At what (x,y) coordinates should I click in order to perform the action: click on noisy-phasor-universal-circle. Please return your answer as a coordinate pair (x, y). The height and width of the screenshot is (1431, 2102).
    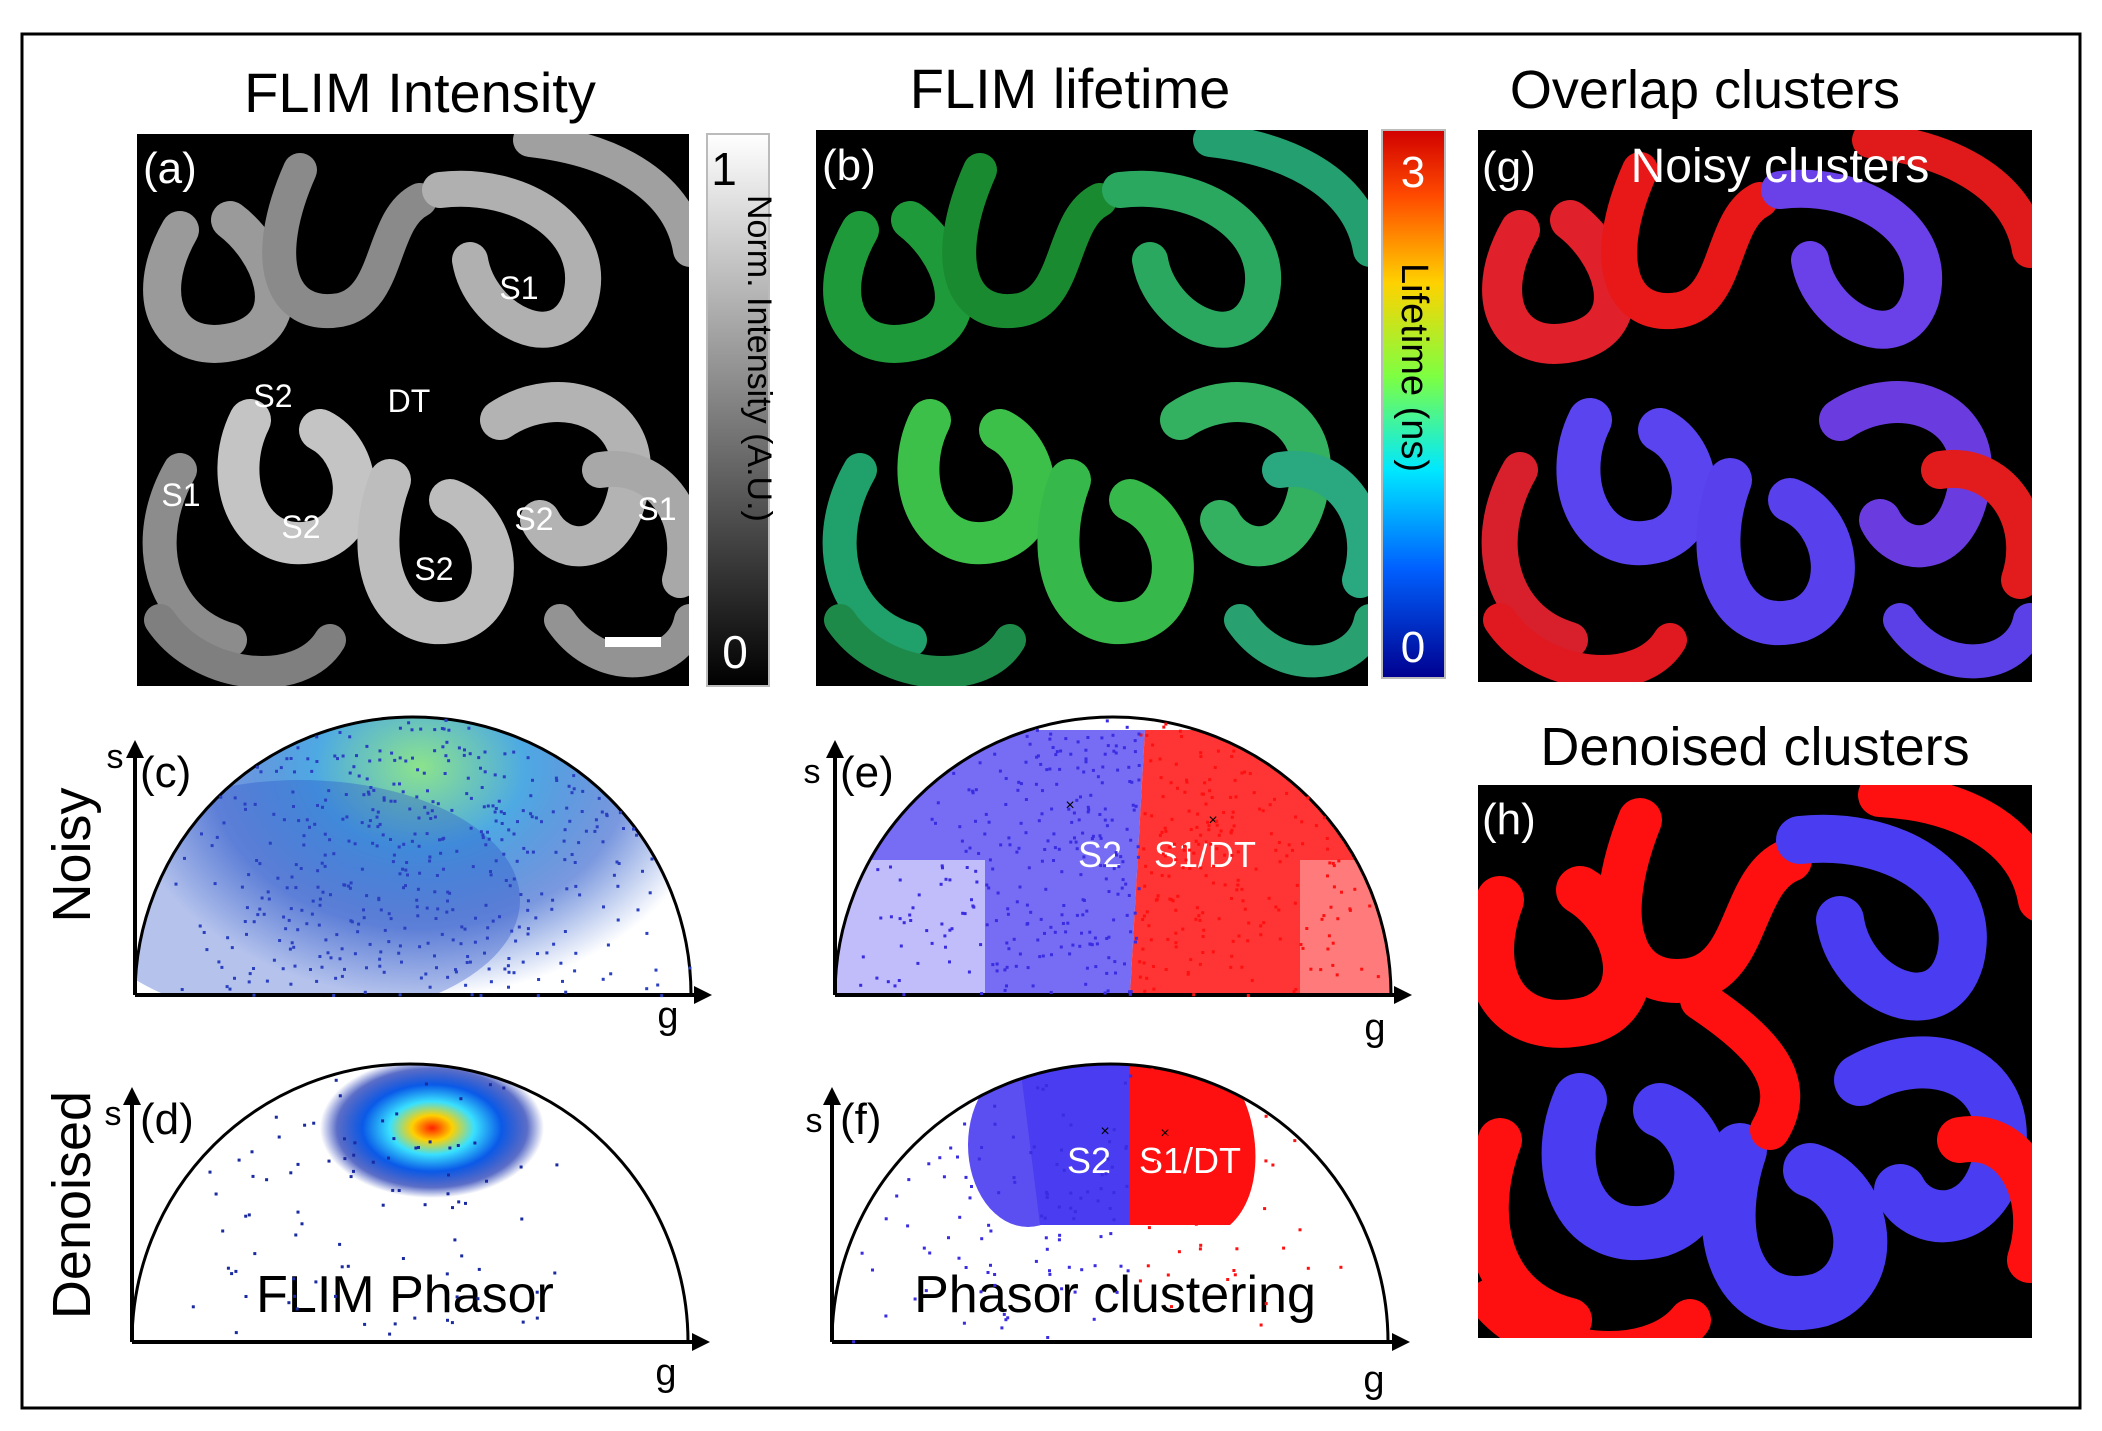
    Looking at the image, I should click on (413, 855).